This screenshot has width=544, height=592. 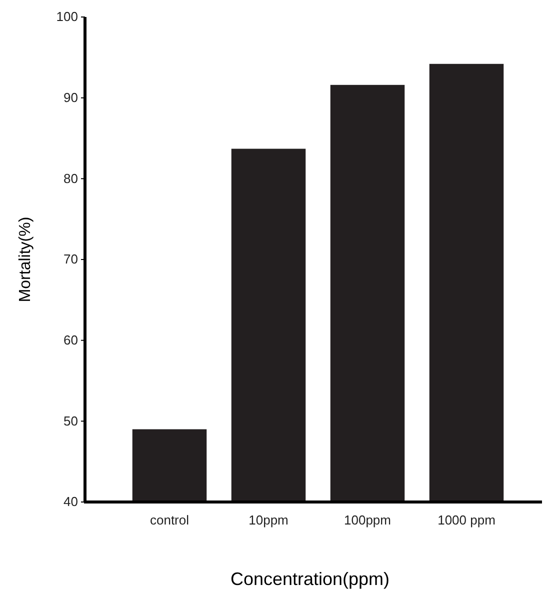 I want to click on y-tick-label: 100, so click(x=67, y=16).